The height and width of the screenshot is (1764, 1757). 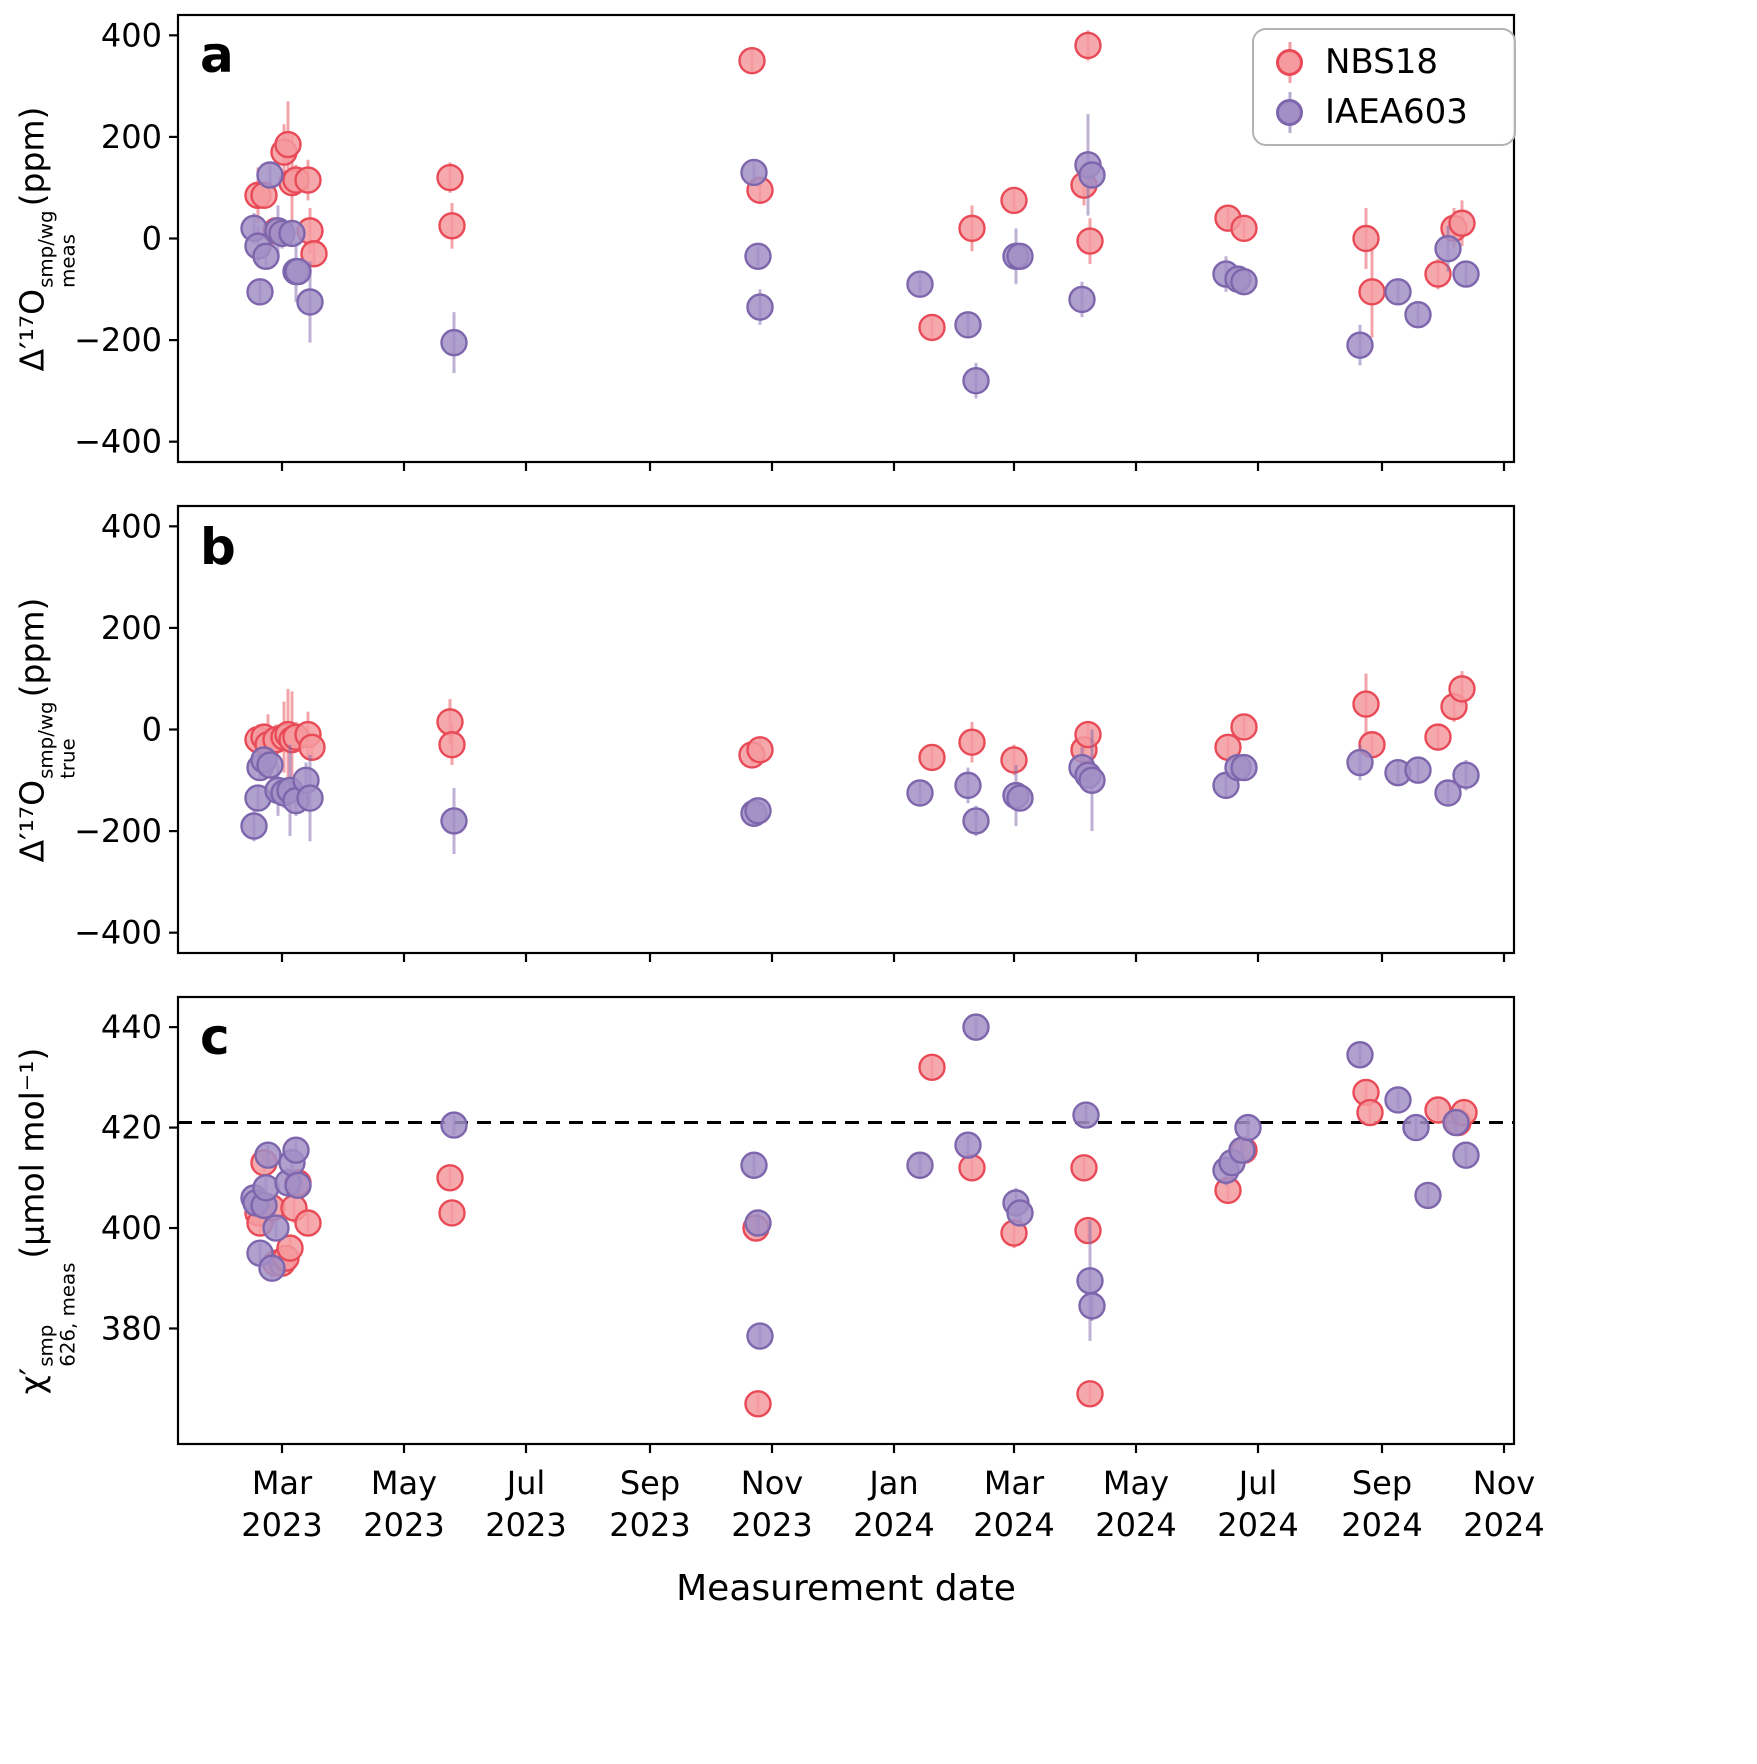 I want to click on panel-a-label: a, so click(x=217, y=55).